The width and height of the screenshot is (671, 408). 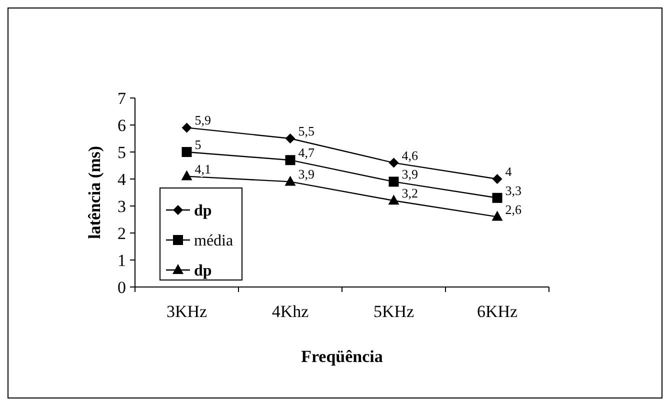 I want to click on data-label: 4,6, so click(x=410, y=155).